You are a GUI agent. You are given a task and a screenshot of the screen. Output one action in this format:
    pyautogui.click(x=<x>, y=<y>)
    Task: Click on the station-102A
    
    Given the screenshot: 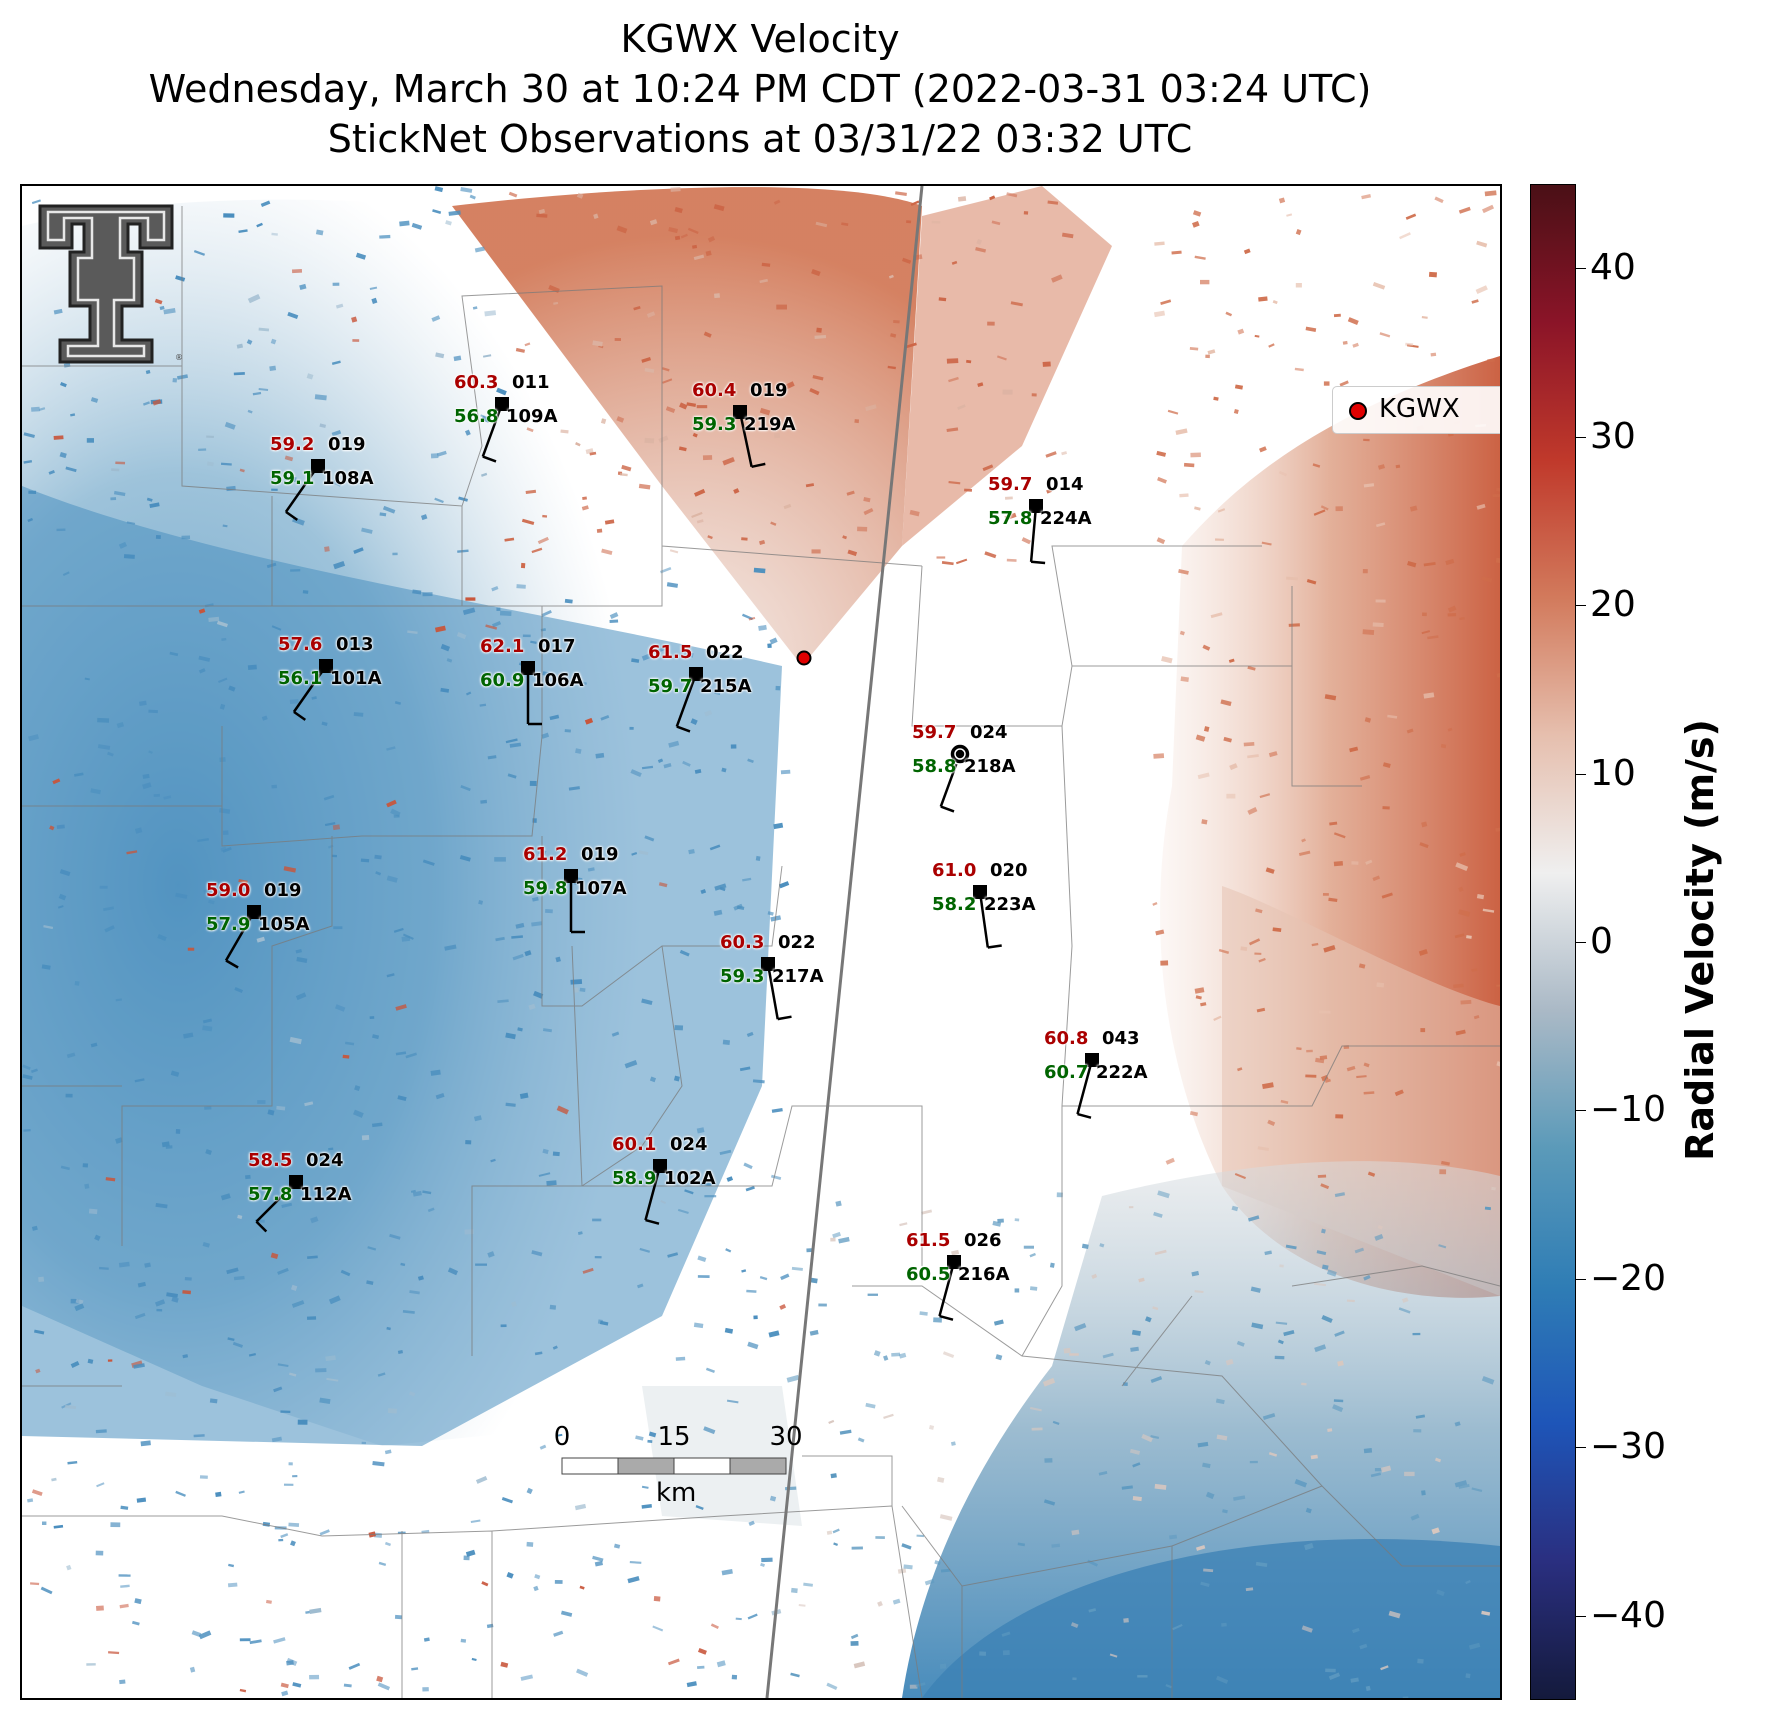 What is the action you would take?
    pyautogui.click(x=656, y=1192)
    